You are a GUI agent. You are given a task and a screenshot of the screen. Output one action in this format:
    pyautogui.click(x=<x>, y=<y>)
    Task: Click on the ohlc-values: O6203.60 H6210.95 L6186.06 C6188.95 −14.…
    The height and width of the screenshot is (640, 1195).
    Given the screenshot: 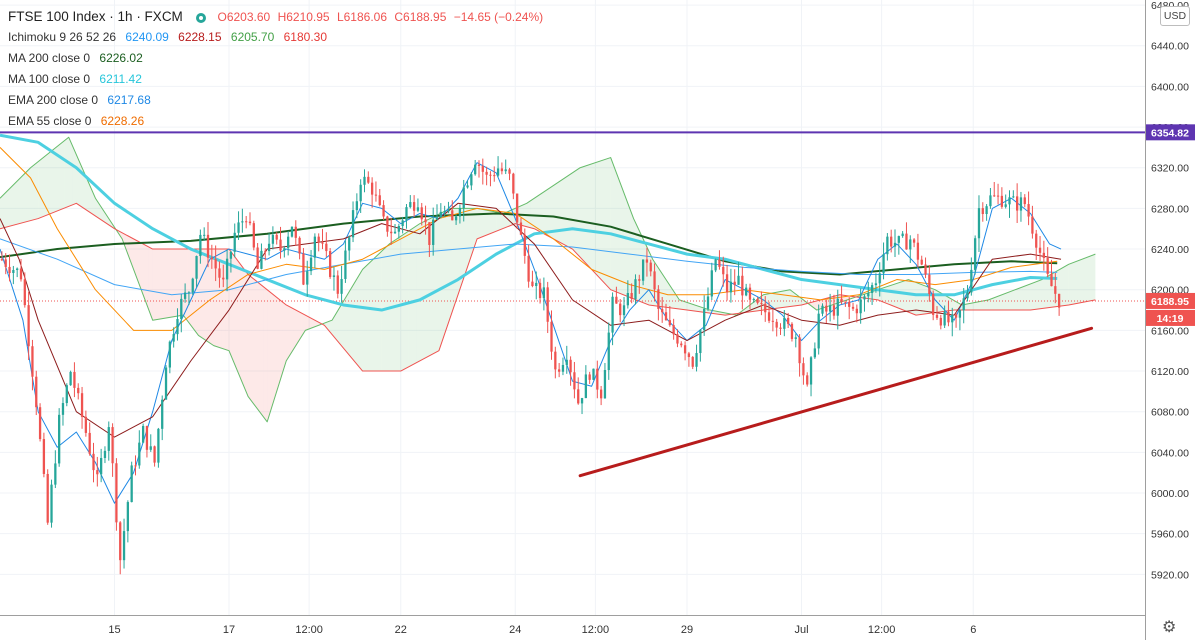 What is the action you would take?
    pyautogui.click(x=379, y=17)
    